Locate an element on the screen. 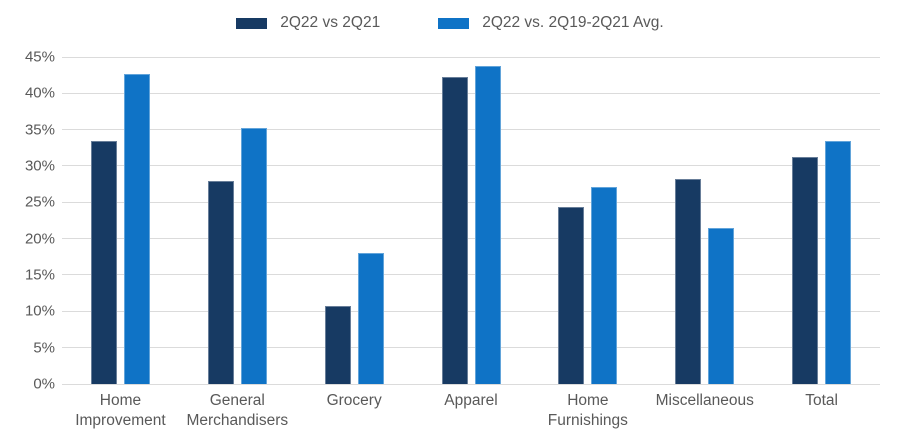 The image size is (900, 445). bar-group-general-merchandisers is located at coordinates (237, 220).